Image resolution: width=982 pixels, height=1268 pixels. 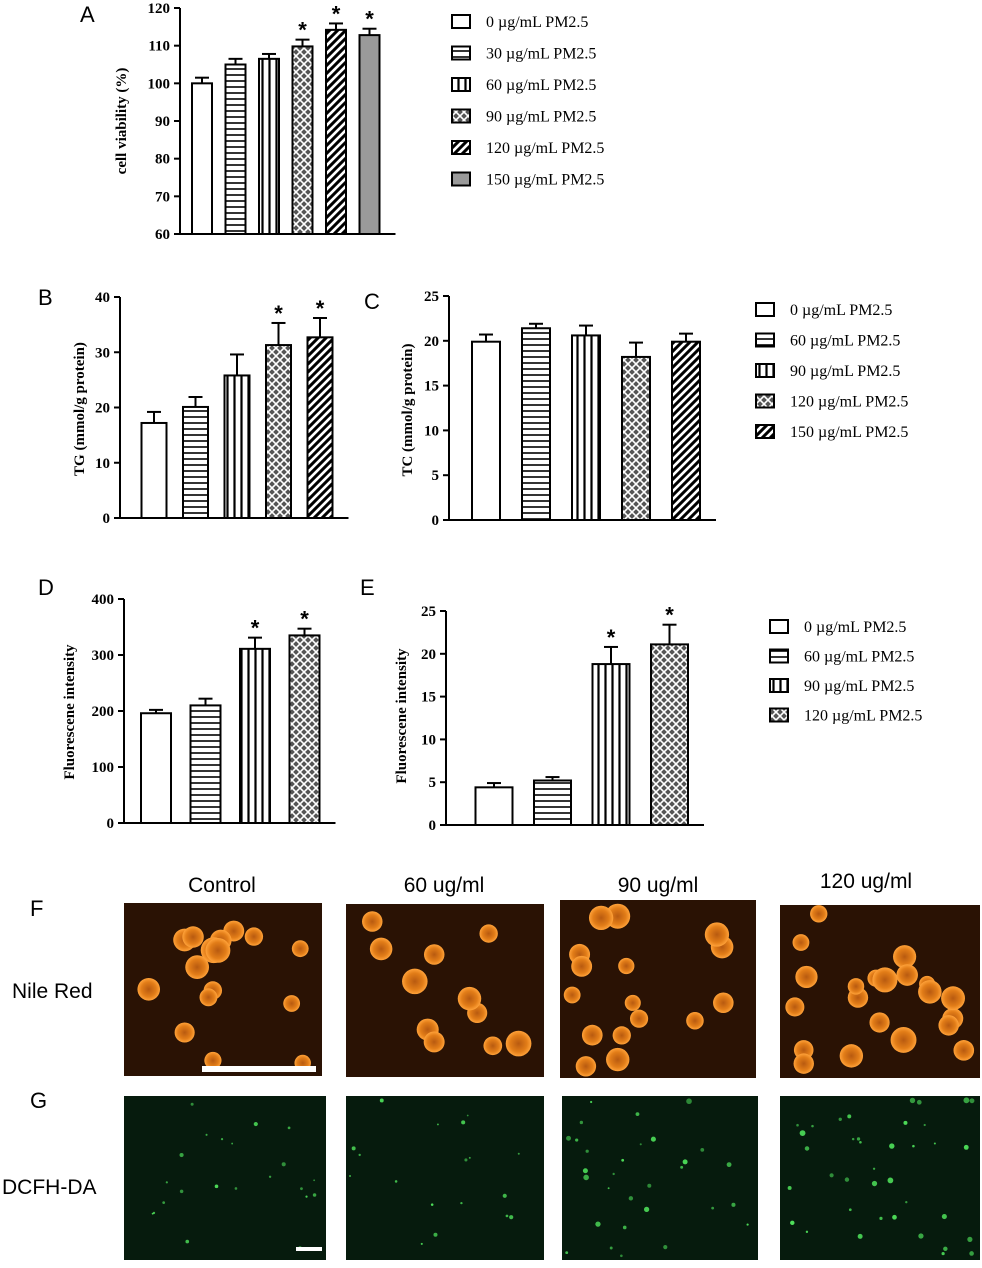 What do you see at coordinates (372, 301) in the screenshot?
I see `panel-letter-c: C` at bounding box center [372, 301].